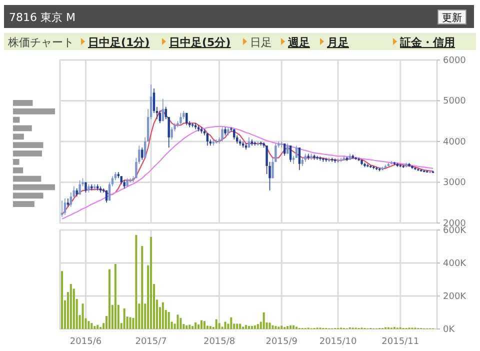 Image resolution: width=480 pixels, height=351 pixels. I want to click on text: 日中足(5分), so click(200, 42).